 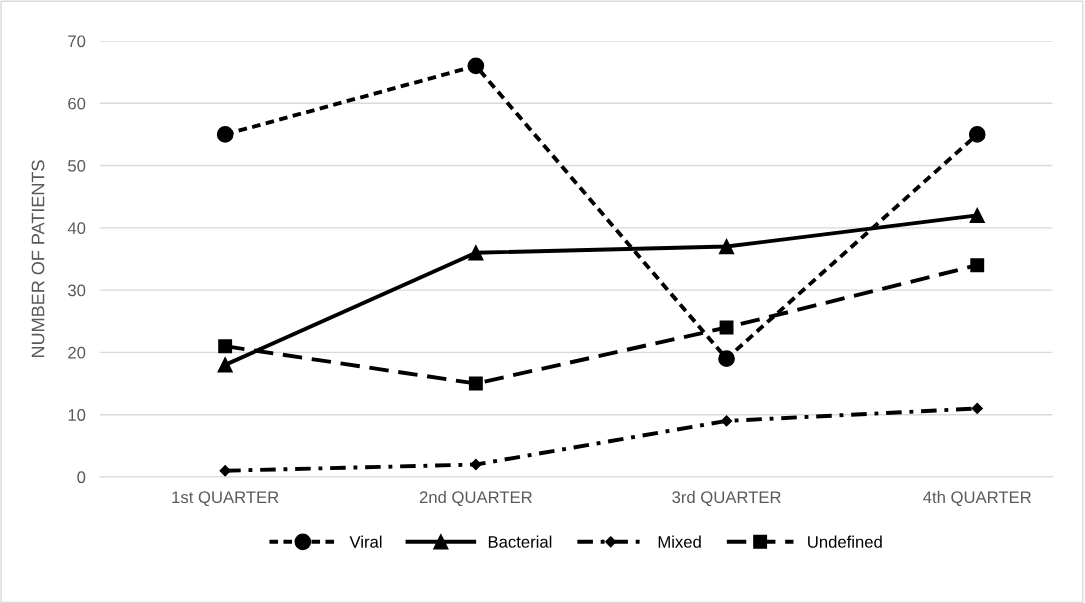 What do you see at coordinates (726, 498) in the screenshot?
I see `x-tick-label: 3rd QUARTER` at bounding box center [726, 498].